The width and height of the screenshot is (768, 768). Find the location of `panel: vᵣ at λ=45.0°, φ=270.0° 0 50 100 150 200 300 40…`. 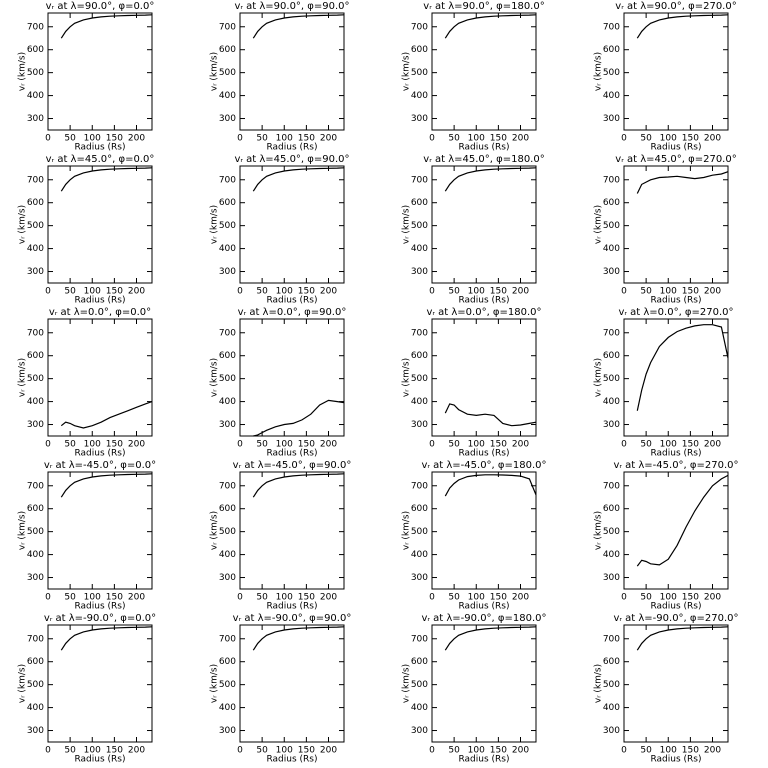

panel: vᵣ at λ=45.0°, φ=270.0° 0 50 100 150 200 300 40… is located at coordinates (665, 230).